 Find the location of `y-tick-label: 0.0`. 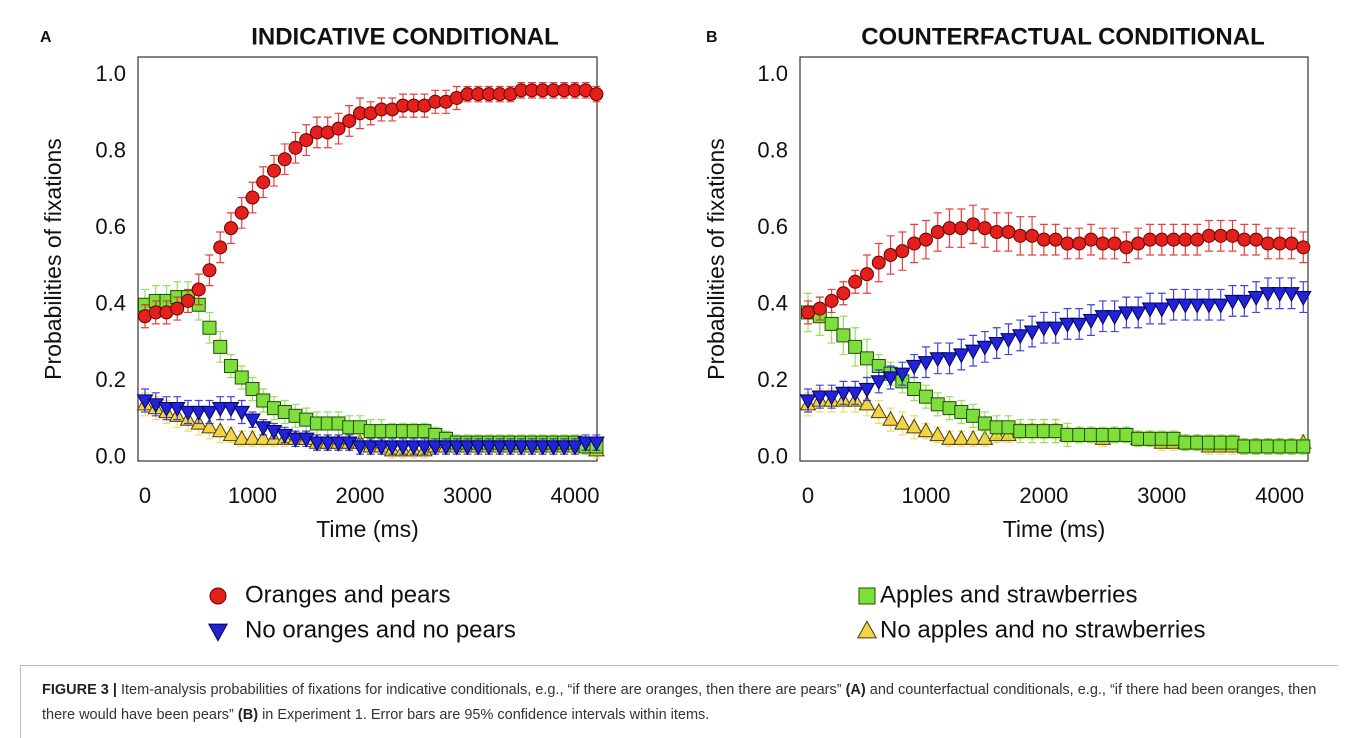

y-tick-label: 0.0 is located at coordinates (772, 456).